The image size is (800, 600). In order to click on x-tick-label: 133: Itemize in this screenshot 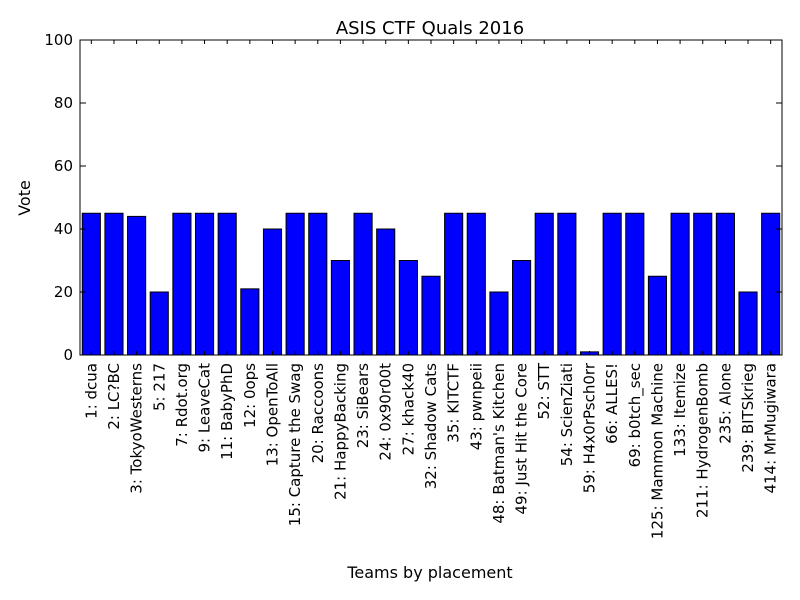, I will do `click(680, 410)`.